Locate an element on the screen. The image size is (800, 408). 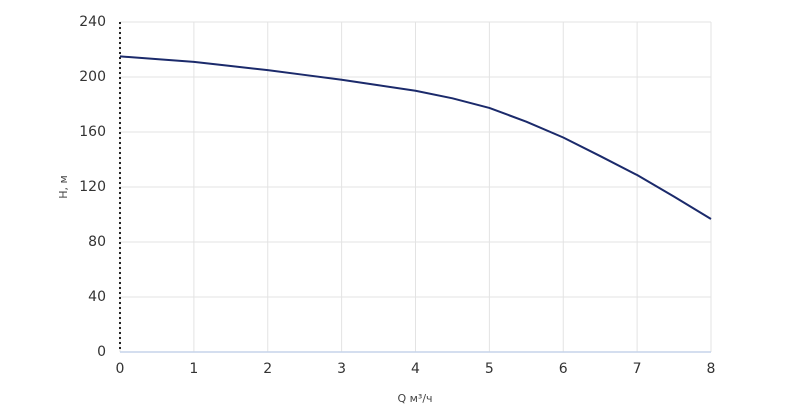
y-tick-label: 200 is located at coordinates (92, 77).